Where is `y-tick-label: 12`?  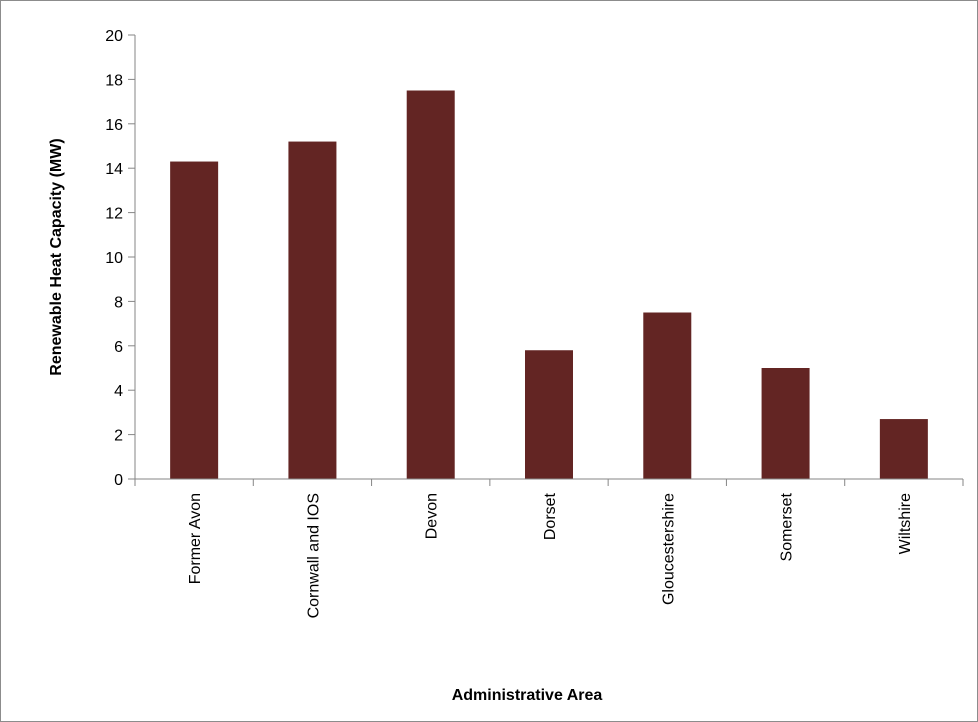 y-tick-label: 12 is located at coordinates (114, 214).